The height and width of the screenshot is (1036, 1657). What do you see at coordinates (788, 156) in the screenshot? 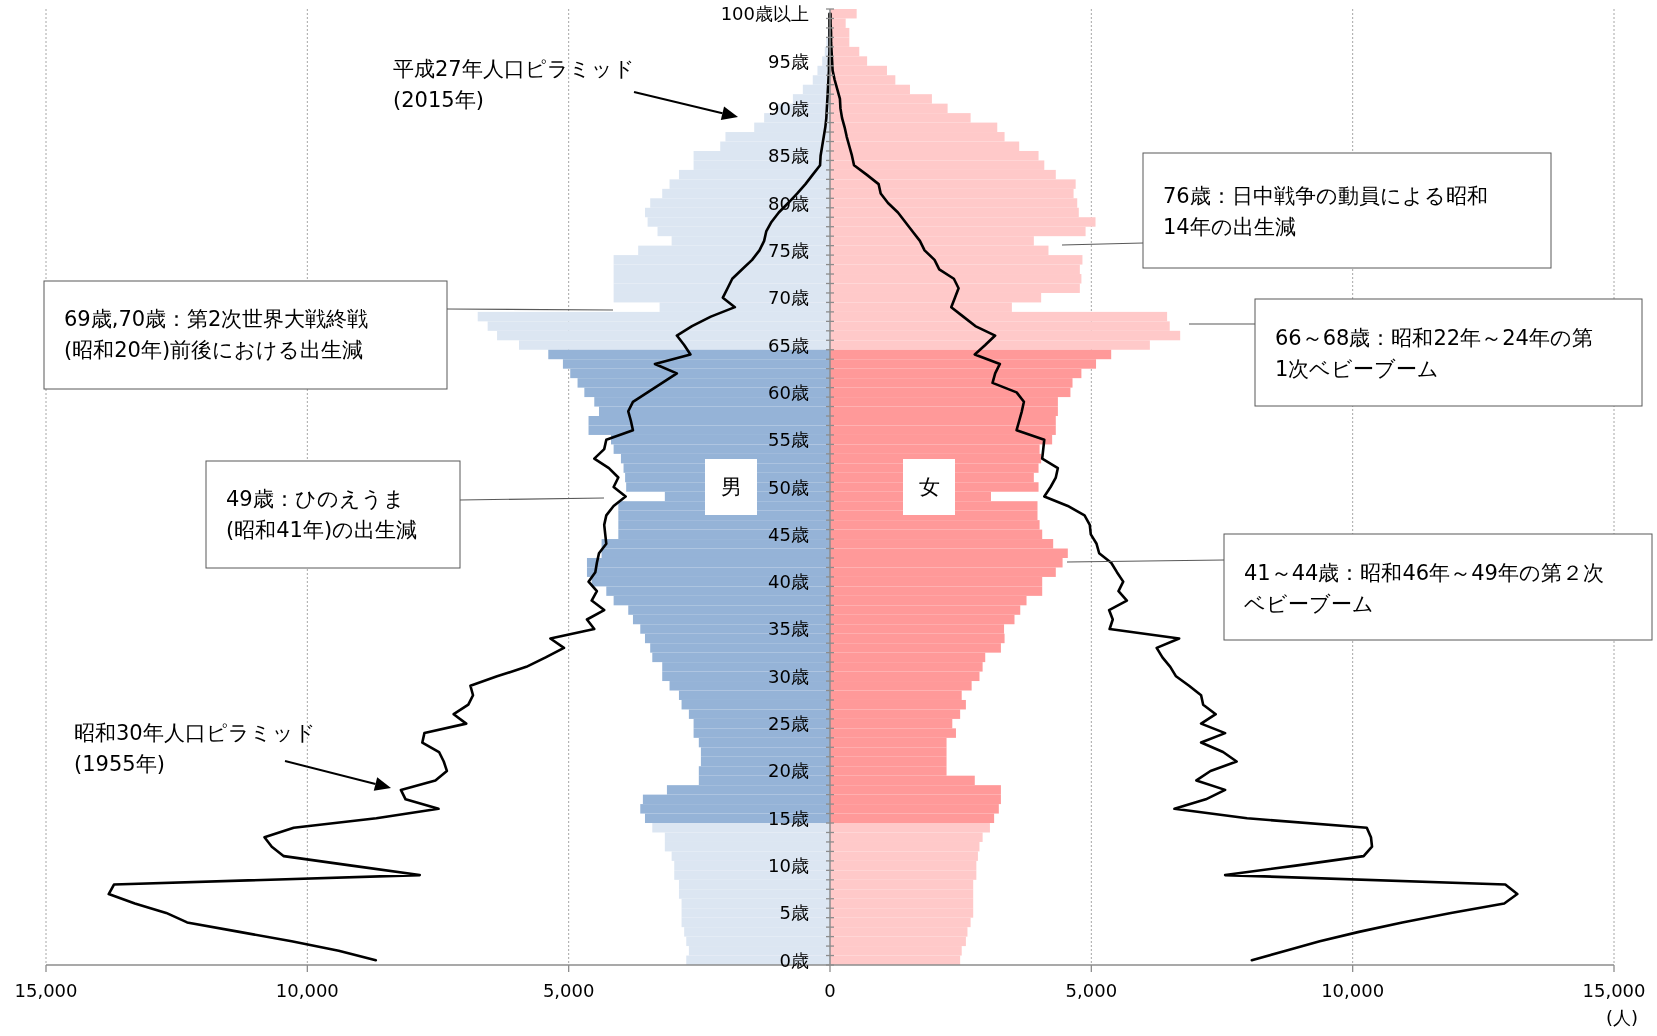
I see `y-tick-label: 85歳` at bounding box center [788, 156].